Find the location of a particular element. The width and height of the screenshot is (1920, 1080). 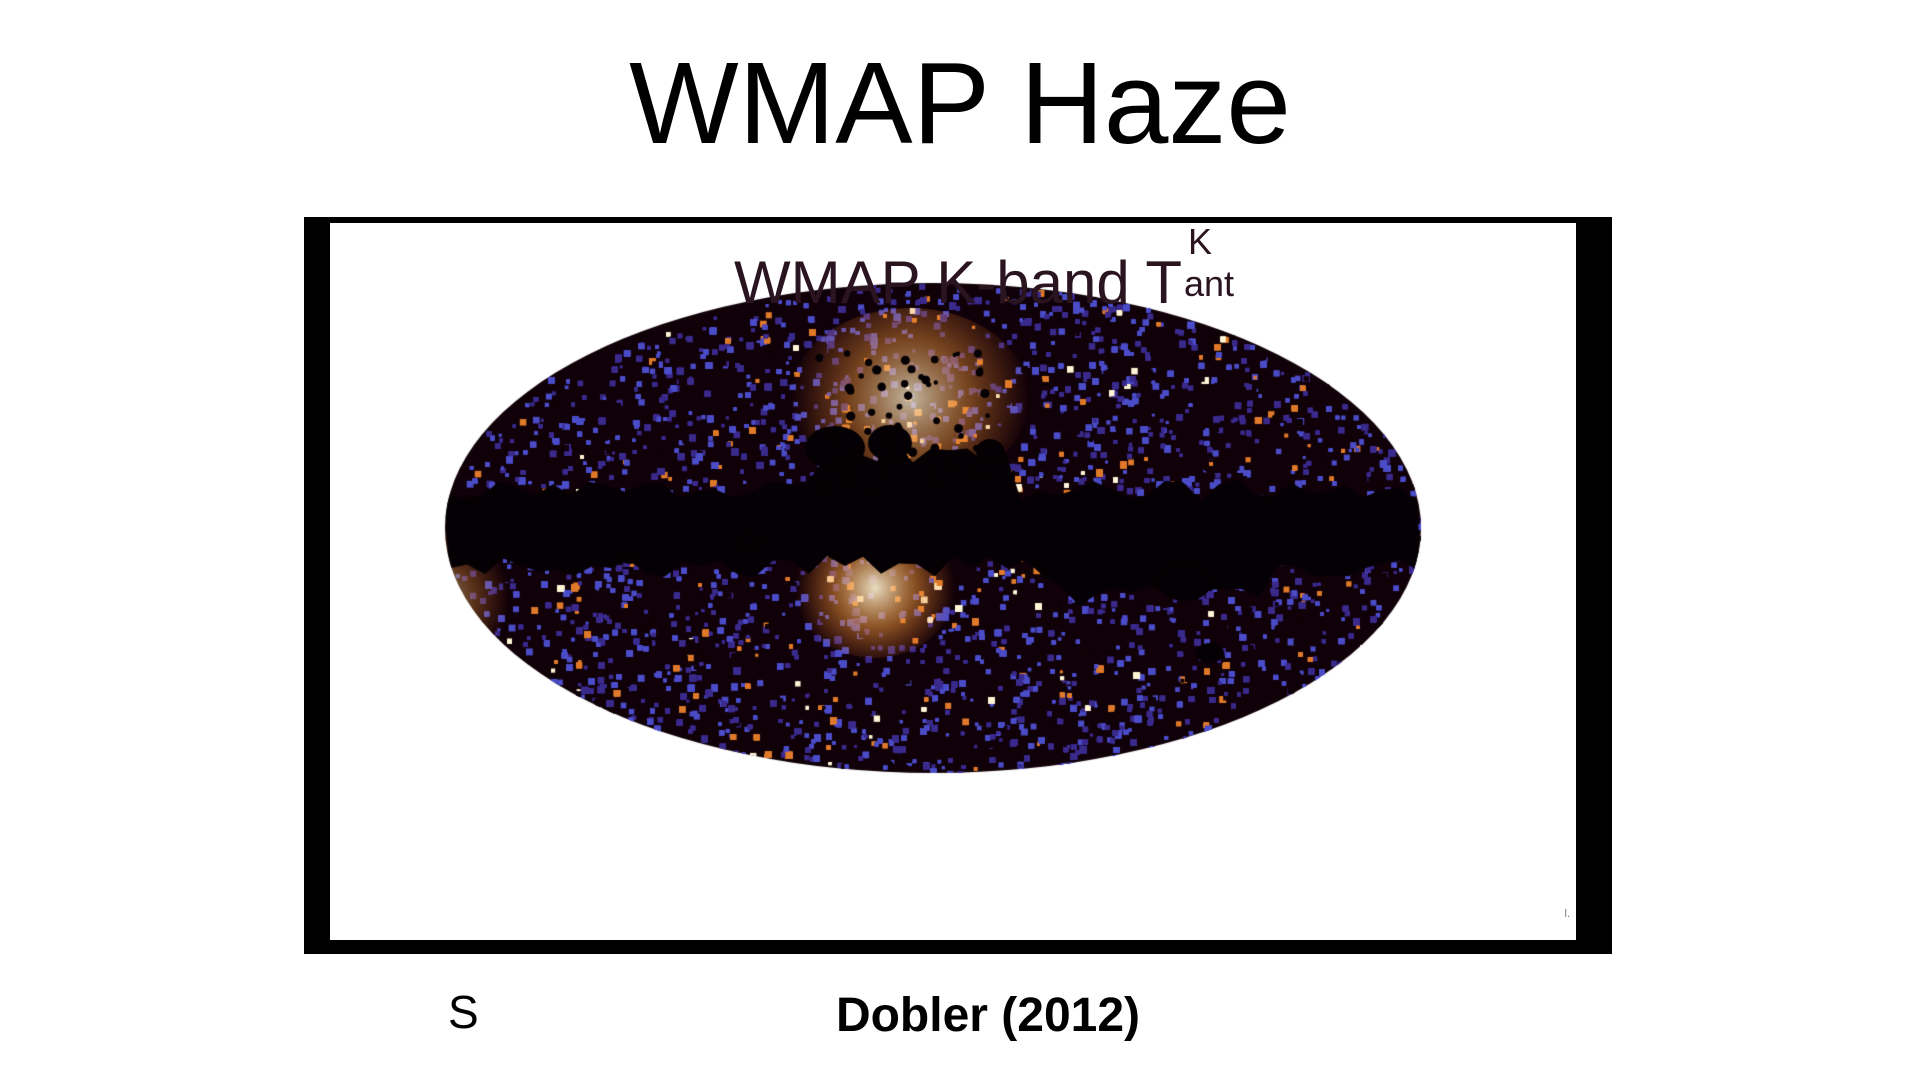

corner-mark: l. is located at coordinates (1567, 914).